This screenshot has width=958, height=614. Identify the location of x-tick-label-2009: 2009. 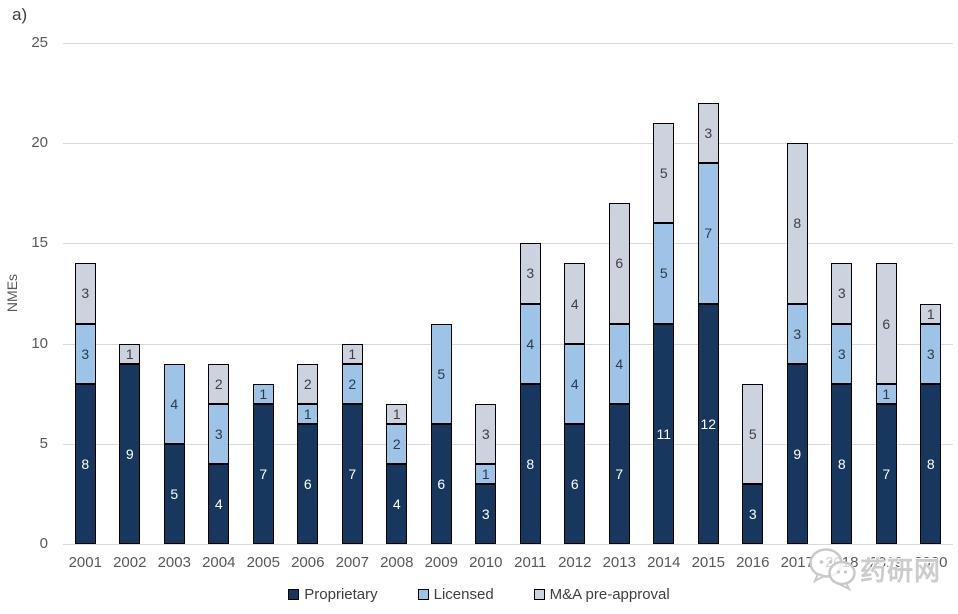
(441, 562).